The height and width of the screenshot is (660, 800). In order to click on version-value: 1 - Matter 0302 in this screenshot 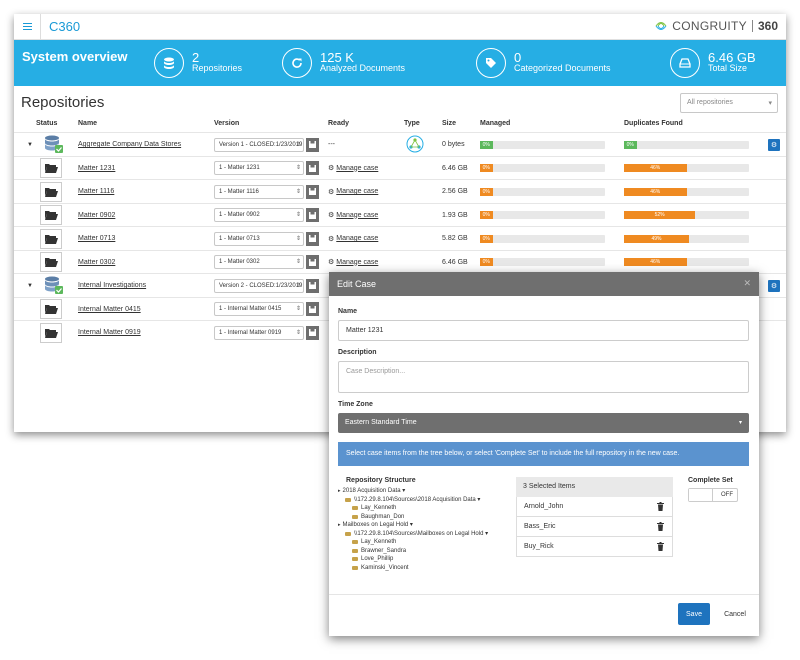, I will do `click(239, 262)`.